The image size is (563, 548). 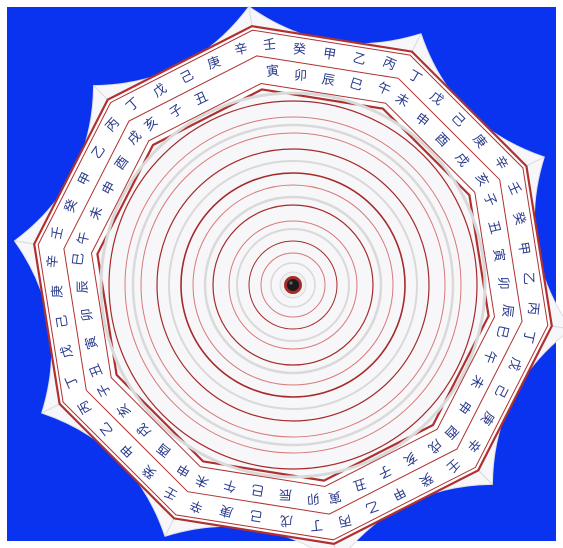 What do you see at coordinates (269, 45) in the screenshot?
I see `stem-character: 壬` at bounding box center [269, 45].